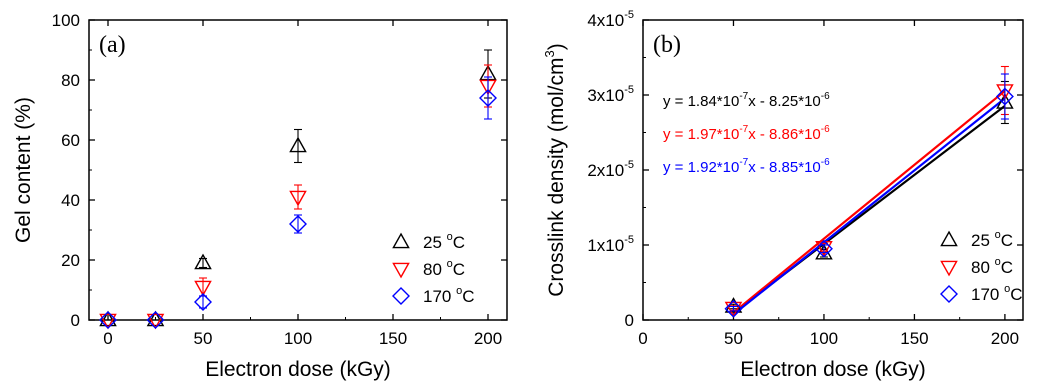  I want to click on y-axis-label: Crosslink density (mol/cm3), so click(555, 169).